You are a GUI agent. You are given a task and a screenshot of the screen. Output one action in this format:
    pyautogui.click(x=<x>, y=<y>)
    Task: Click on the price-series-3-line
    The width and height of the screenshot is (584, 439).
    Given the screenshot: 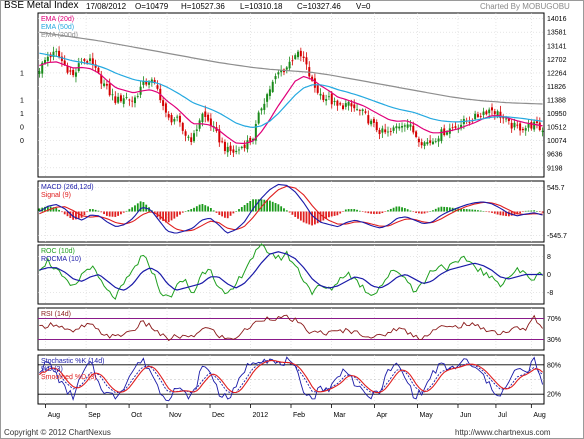 What is the action you would take?
    pyautogui.click(x=291, y=68)
    